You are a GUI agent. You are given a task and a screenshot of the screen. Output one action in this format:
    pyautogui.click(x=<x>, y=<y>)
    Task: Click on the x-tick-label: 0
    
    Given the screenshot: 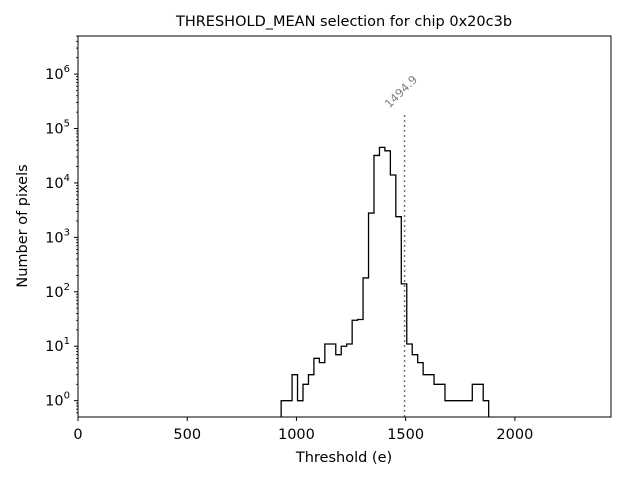 What is the action you would take?
    pyautogui.click(x=77, y=435)
    